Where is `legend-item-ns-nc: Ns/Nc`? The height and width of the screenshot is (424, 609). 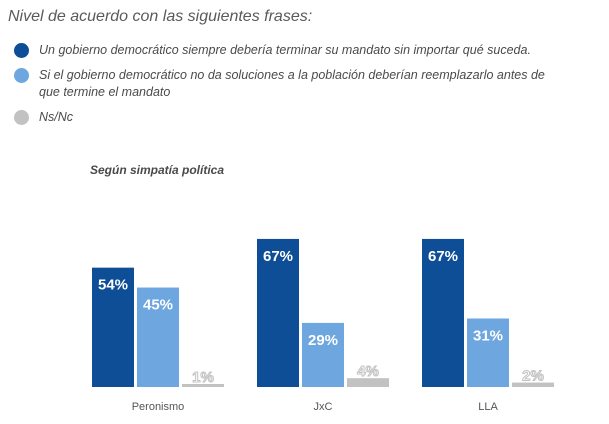 legend-item-ns-nc: Ns/Nc is located at coordinates (309, 117).